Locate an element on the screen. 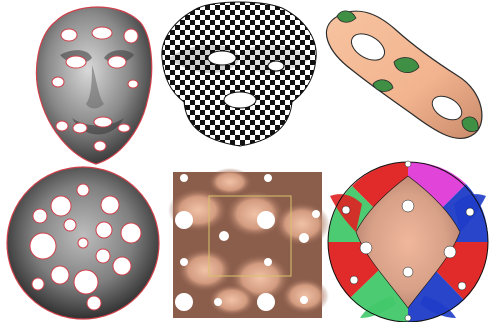  checkerboard-surface is located at coordinates (239, 74).